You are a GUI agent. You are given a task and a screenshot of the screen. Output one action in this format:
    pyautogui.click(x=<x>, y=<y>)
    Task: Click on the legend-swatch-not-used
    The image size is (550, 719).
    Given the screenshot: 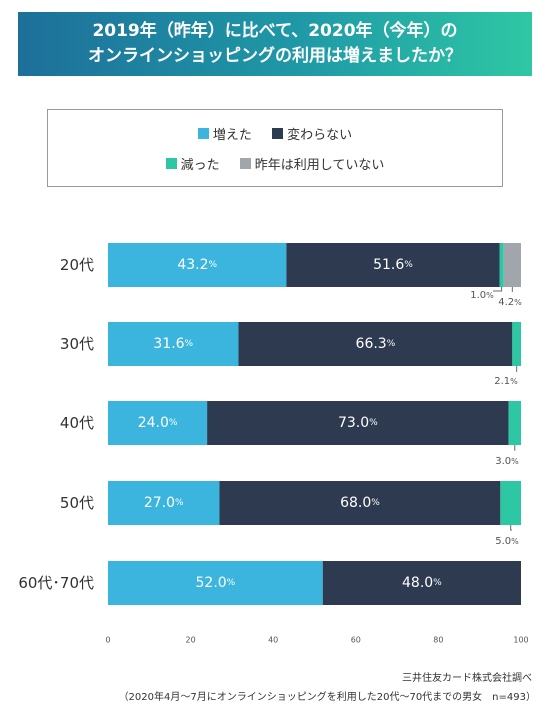 What is the action you would take?
    pyautogui.click(x=245, y=163)
    